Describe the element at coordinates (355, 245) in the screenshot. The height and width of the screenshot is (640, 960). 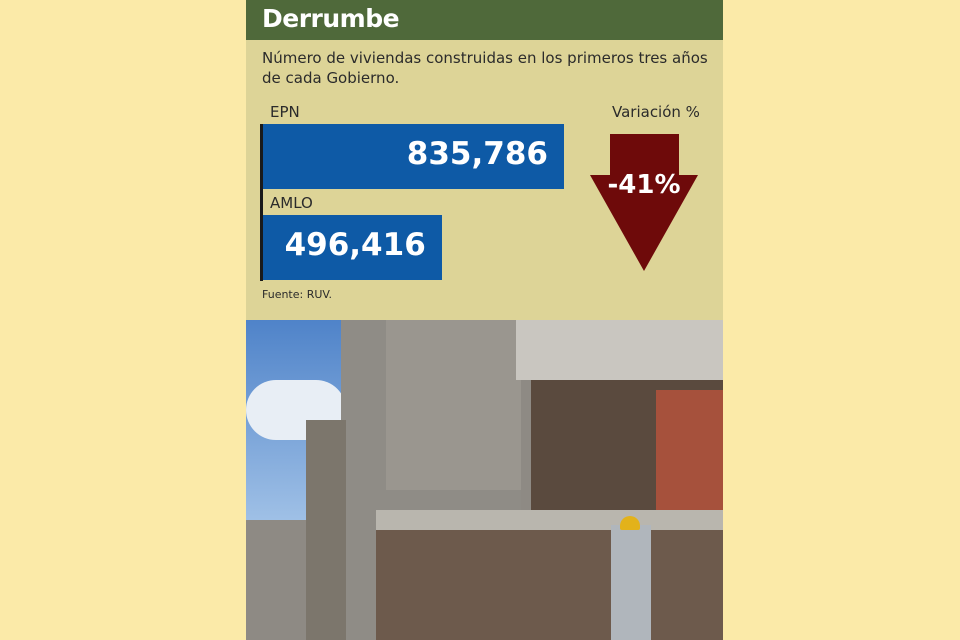
I see `value-label-amlo: 496,416` at that location.